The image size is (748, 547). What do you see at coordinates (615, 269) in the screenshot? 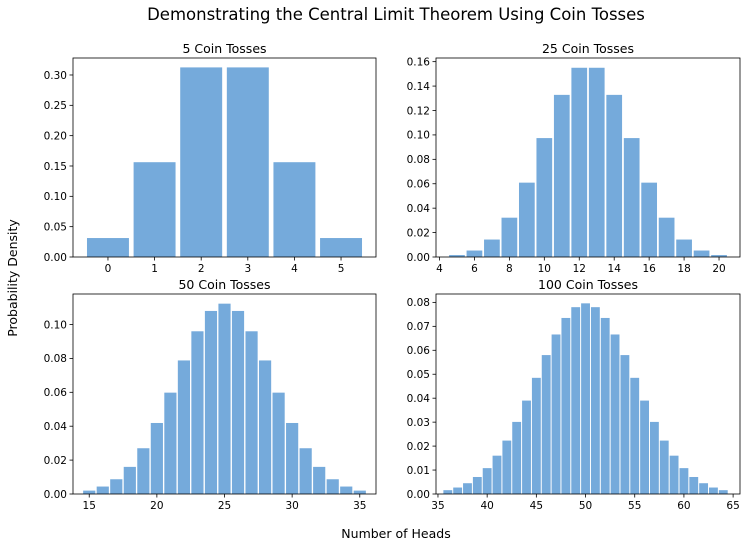
I see `x-tick-label: 14` at bounding box center [615, 269].